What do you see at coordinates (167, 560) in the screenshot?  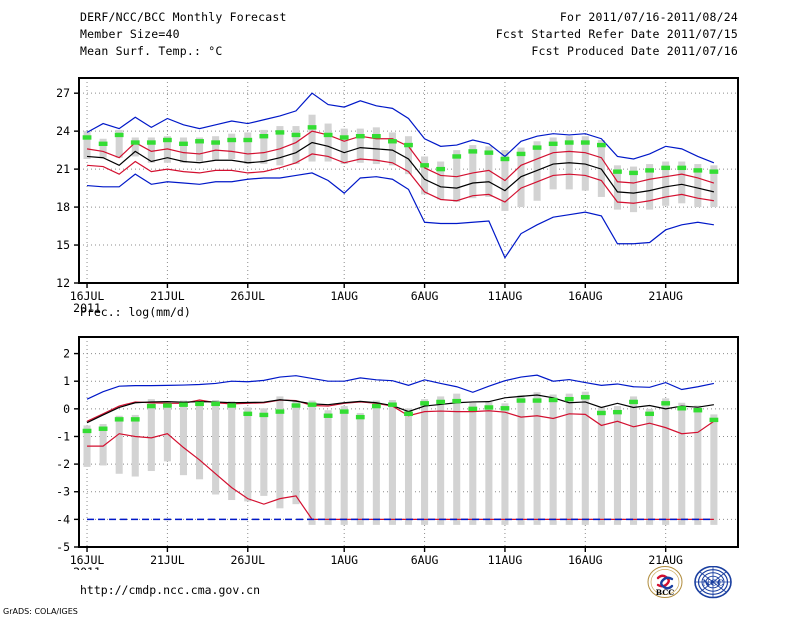 I see `x-tick-label: 21JUL` at bounding box center [167, 560].